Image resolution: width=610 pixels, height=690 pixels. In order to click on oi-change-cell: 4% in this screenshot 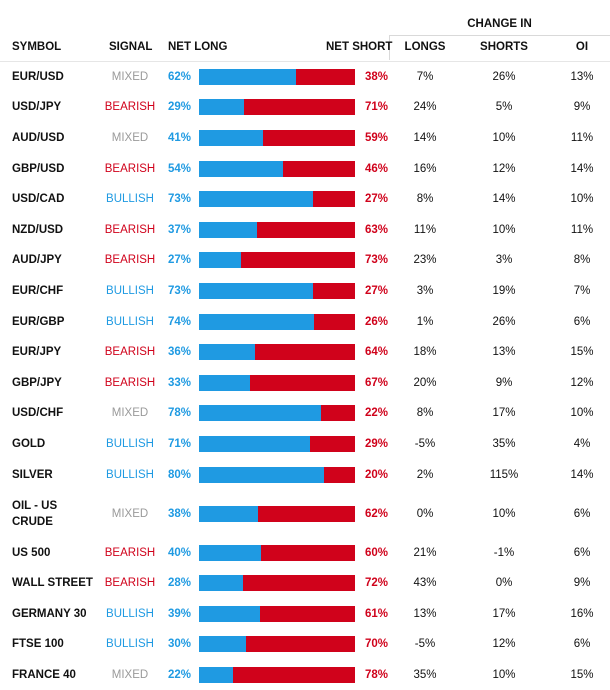, I will do `click(582, 444)`.